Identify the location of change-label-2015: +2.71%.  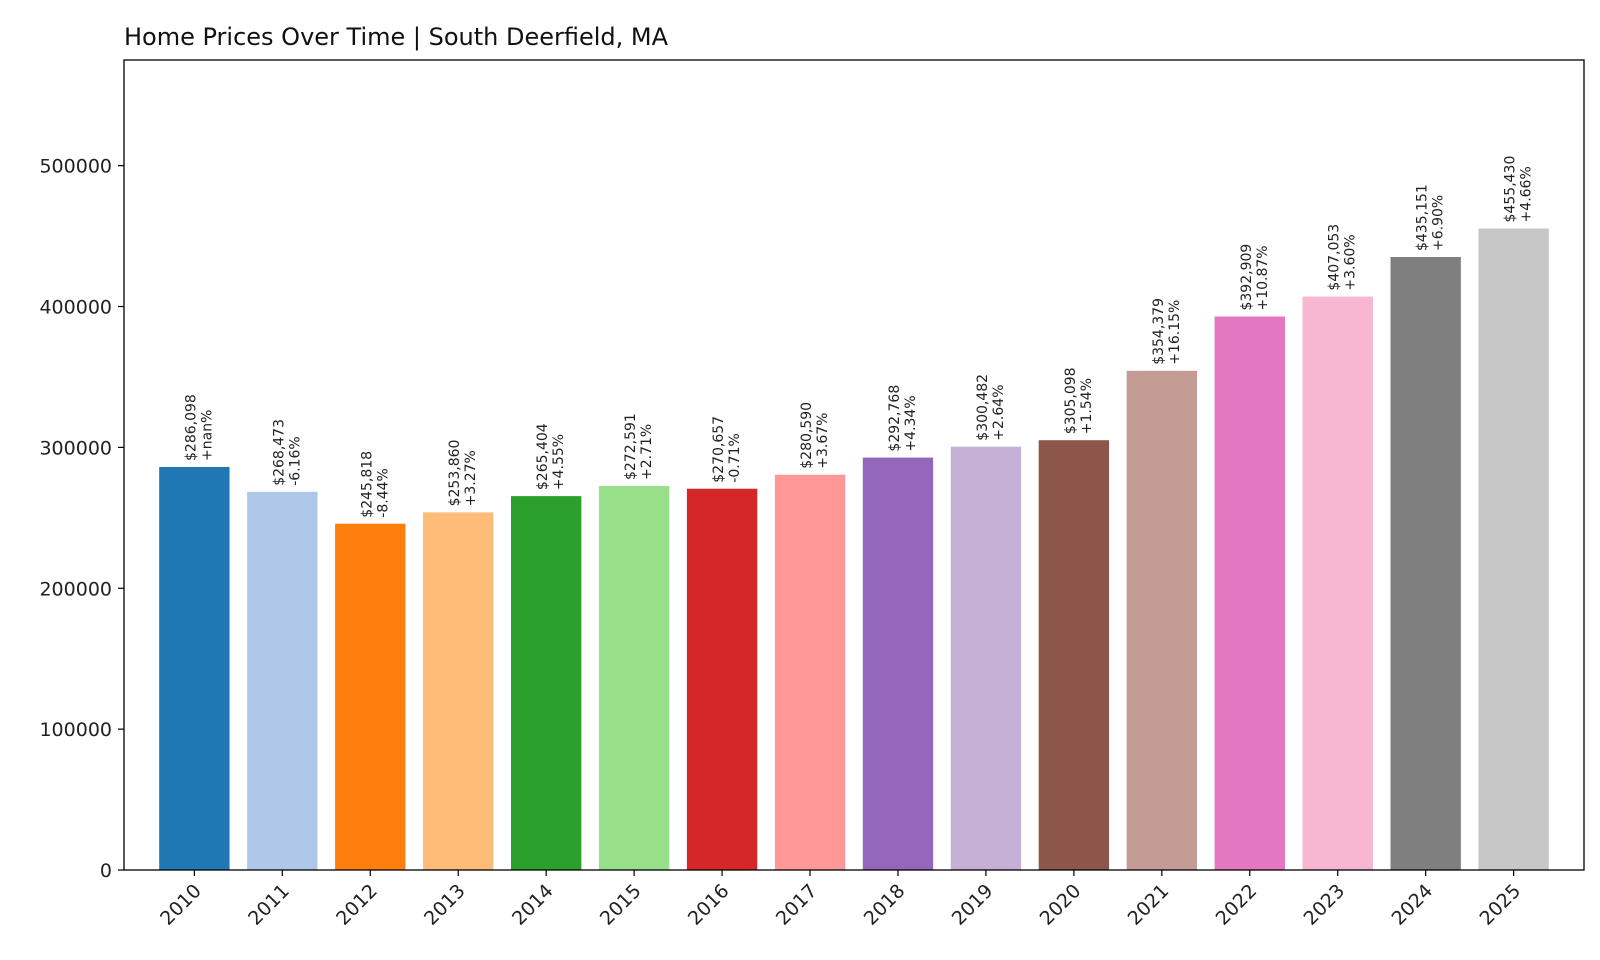
(647, 452).